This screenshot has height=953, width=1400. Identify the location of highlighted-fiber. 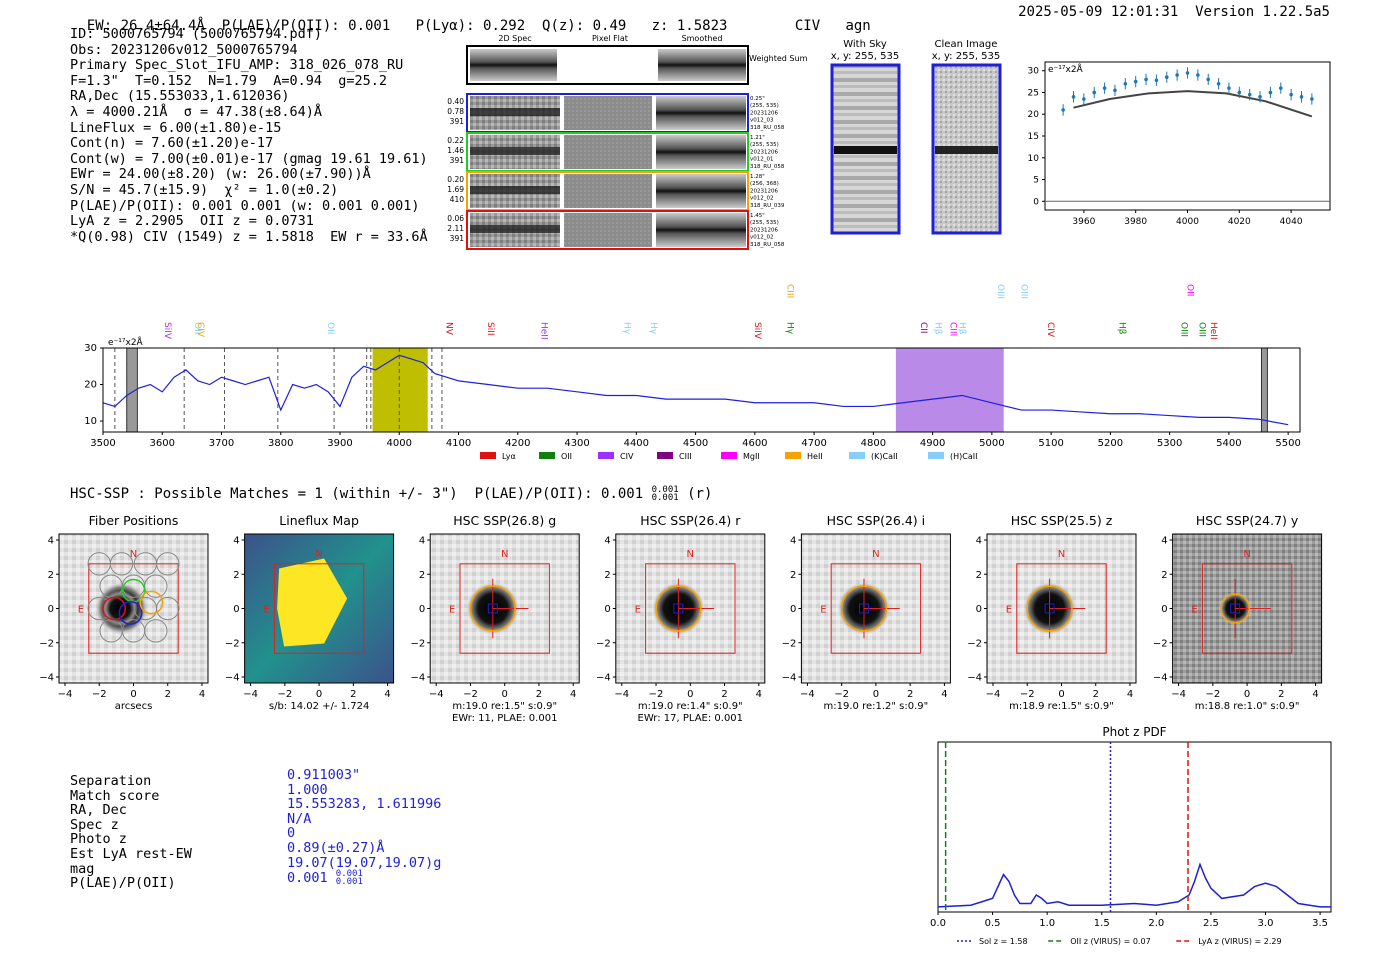
(114, 608).